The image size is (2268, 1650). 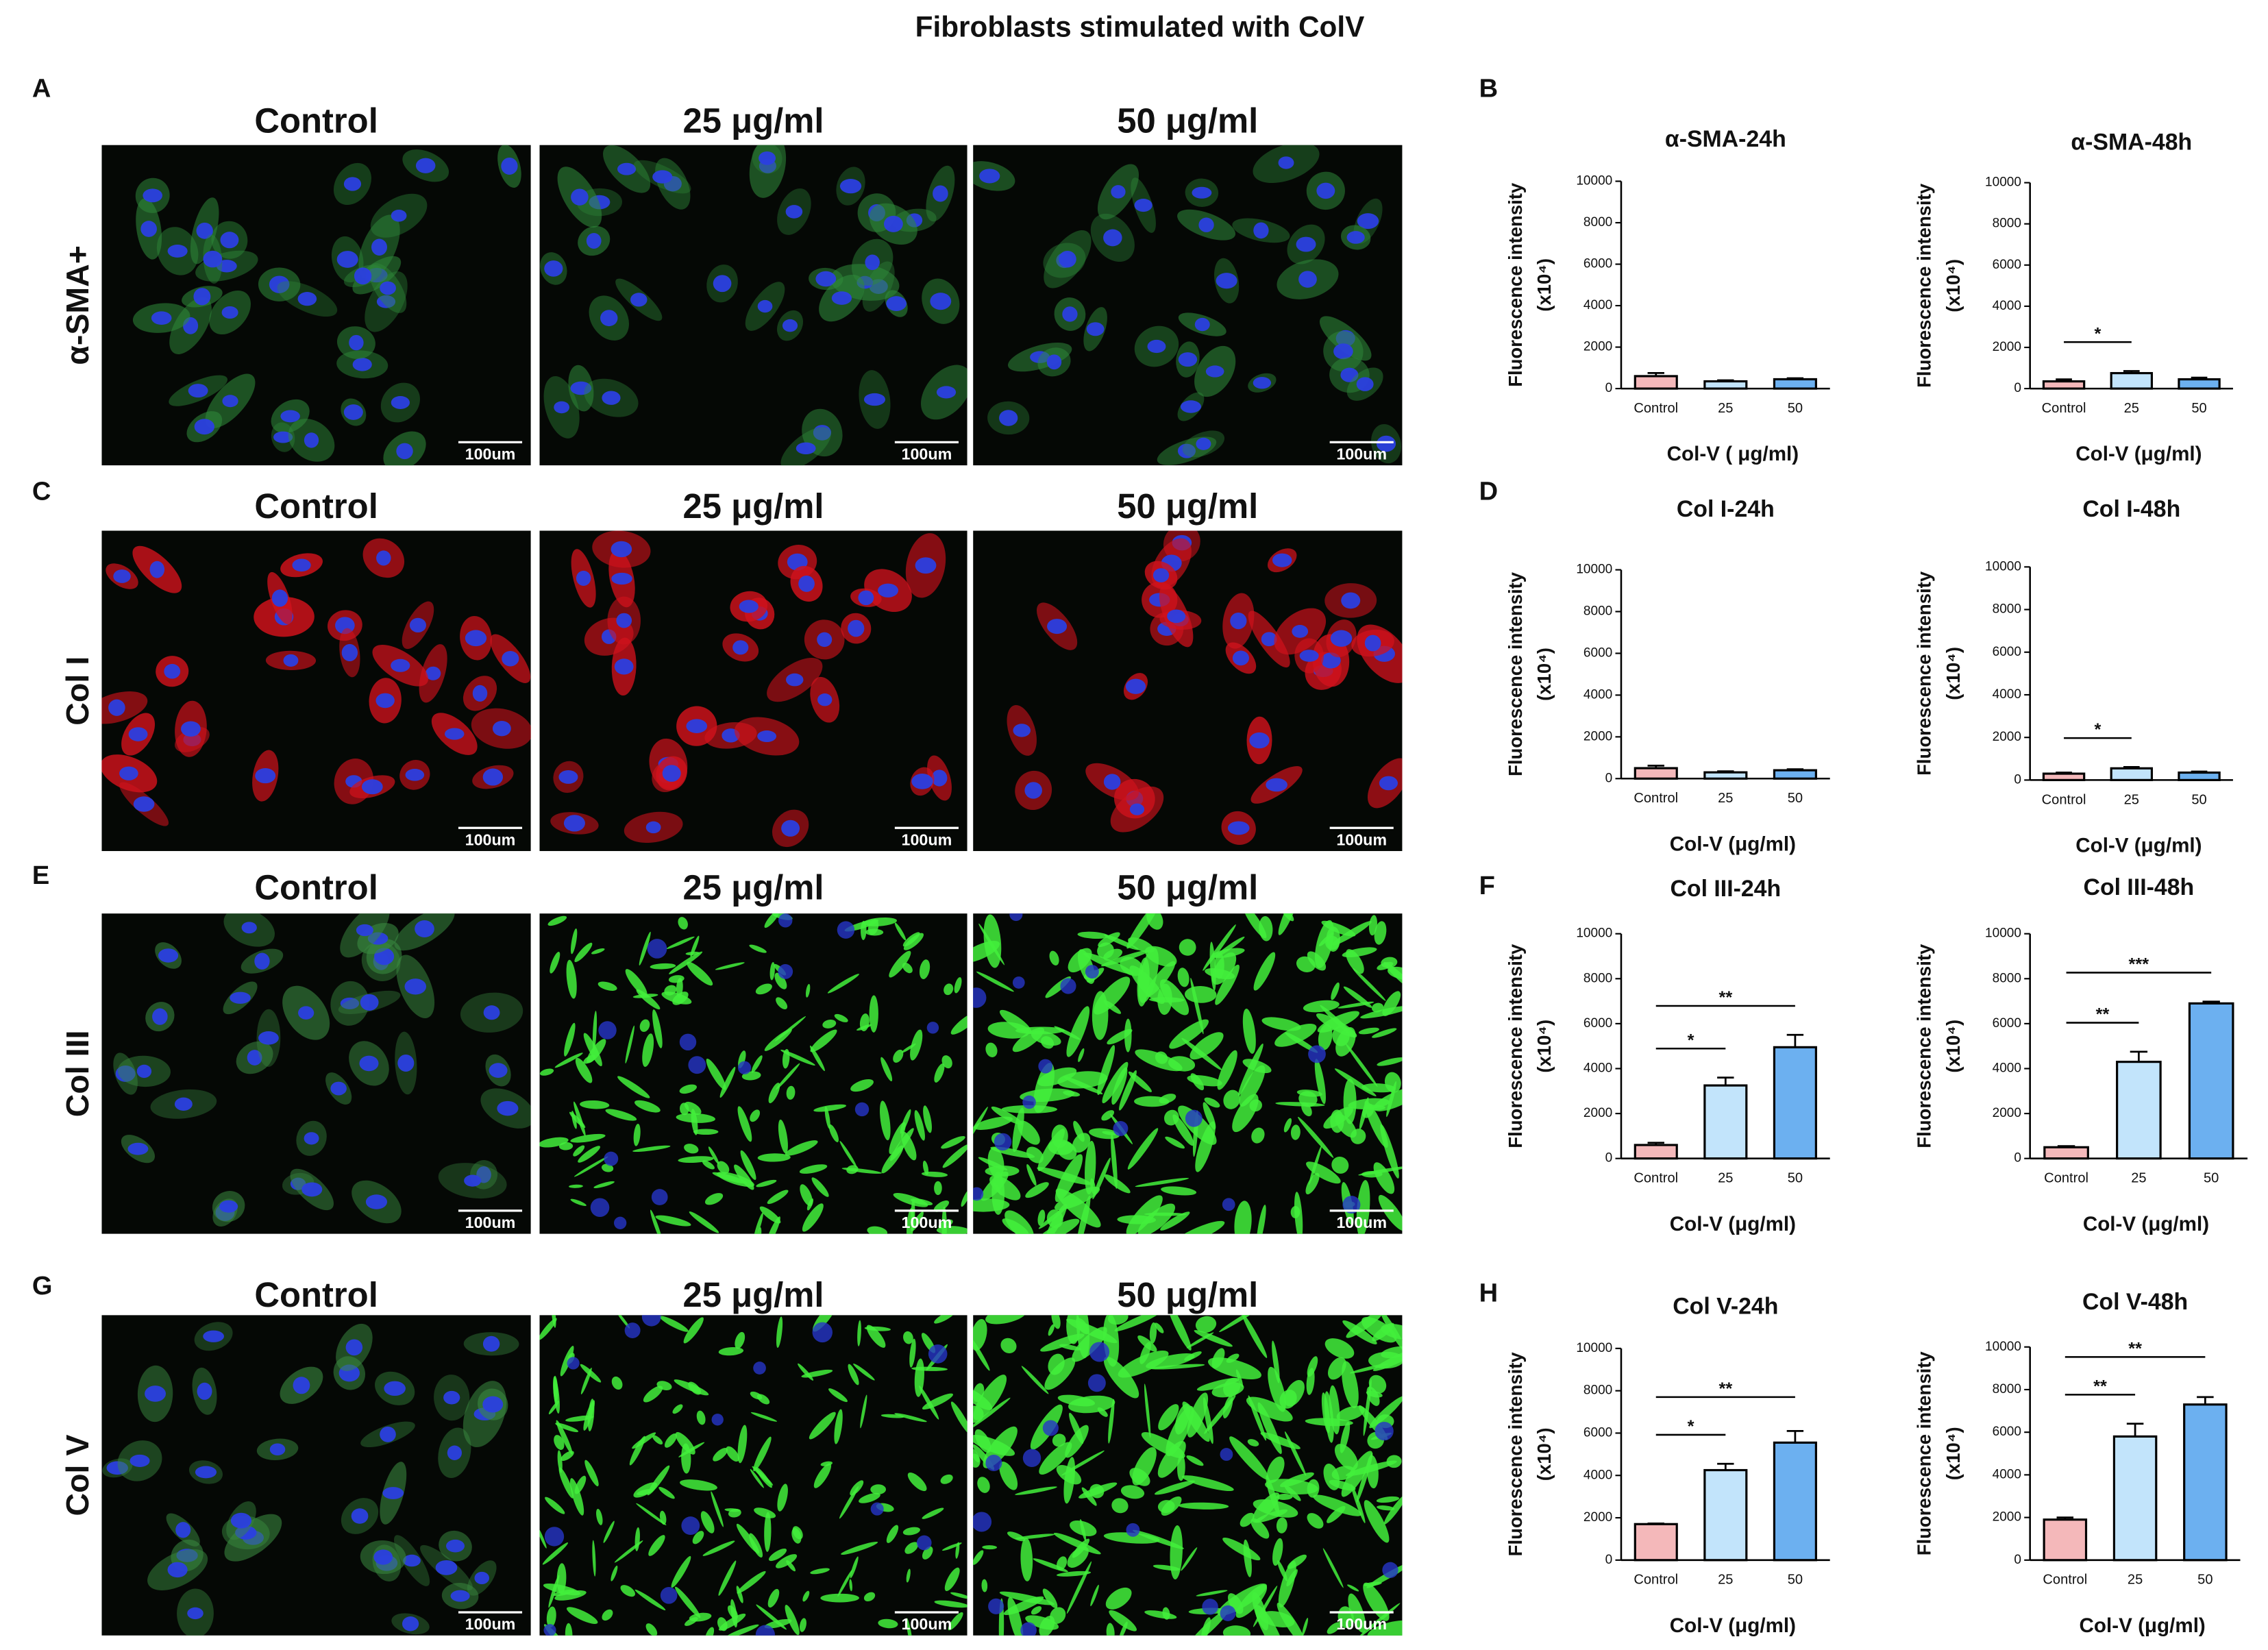 I want to click on column-header: 25 μg/ml, so click(x=753, y=887).